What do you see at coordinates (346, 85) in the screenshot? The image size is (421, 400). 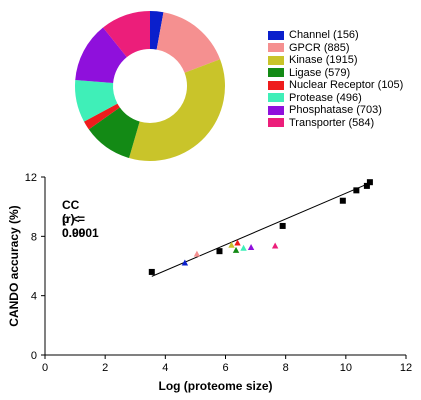 I see `legend-label: Nuclear Receptor (105)` at bounding box center [346, 85].